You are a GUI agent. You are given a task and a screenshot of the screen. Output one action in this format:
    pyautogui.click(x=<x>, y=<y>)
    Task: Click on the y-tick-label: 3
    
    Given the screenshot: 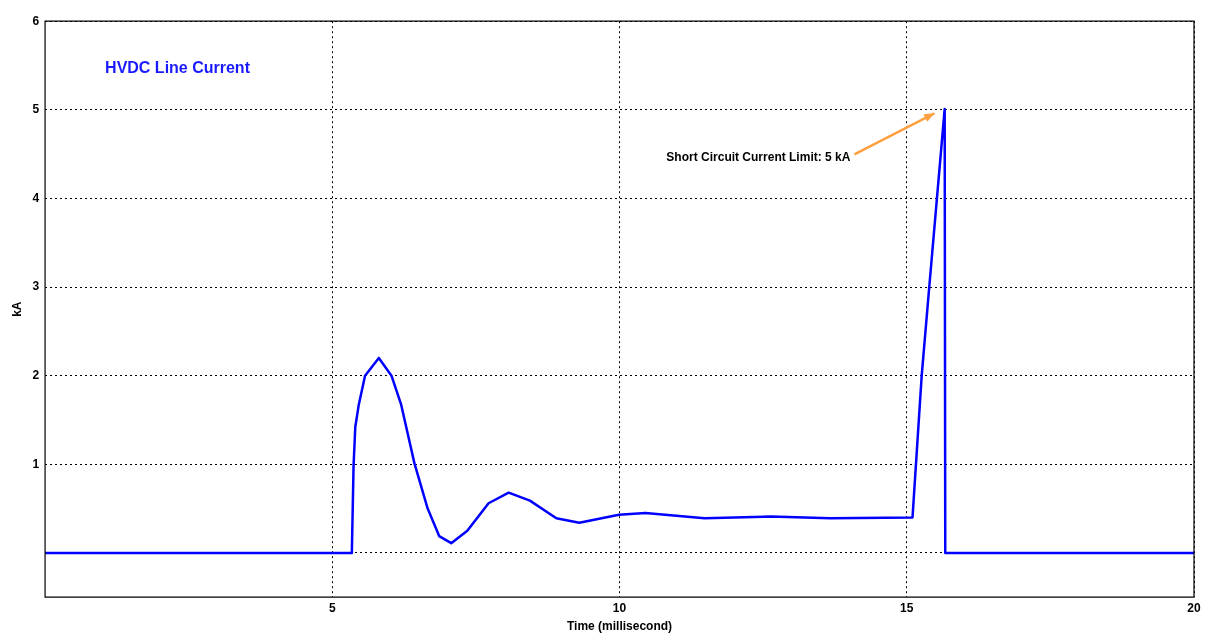 What is the action you would take?
    pyautogui.click(x=36, y=286)
    